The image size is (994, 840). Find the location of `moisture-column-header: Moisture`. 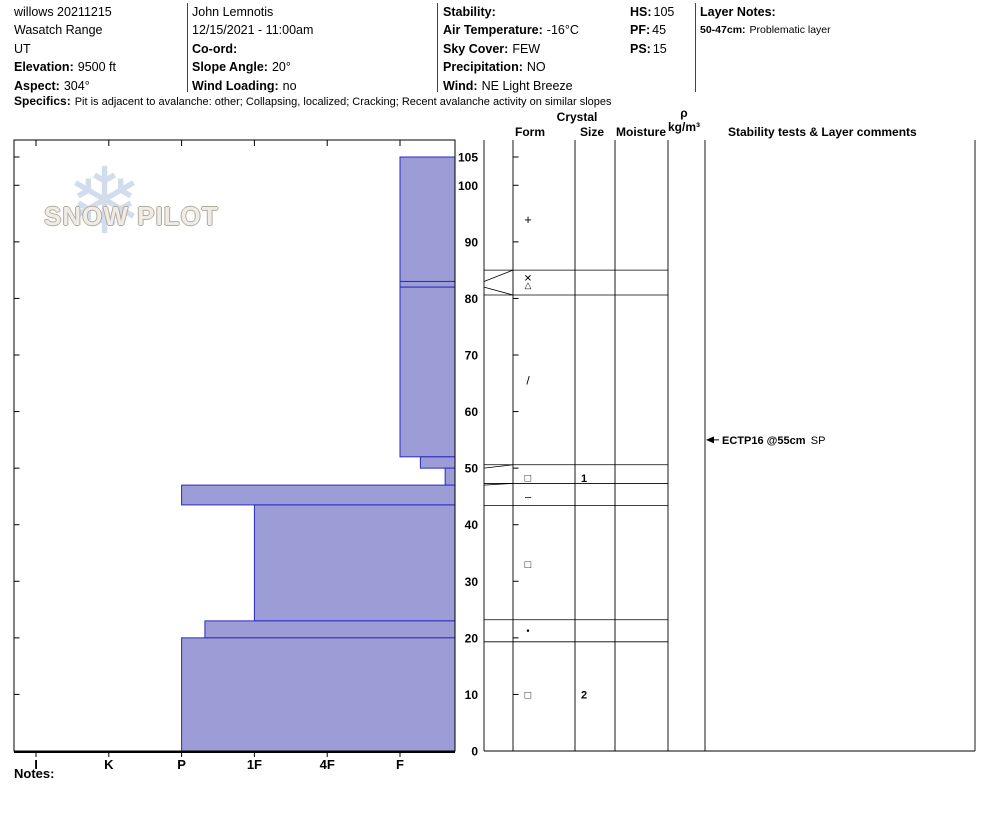

moisture-column-header: Moisture is located at coordinates (641, 132).